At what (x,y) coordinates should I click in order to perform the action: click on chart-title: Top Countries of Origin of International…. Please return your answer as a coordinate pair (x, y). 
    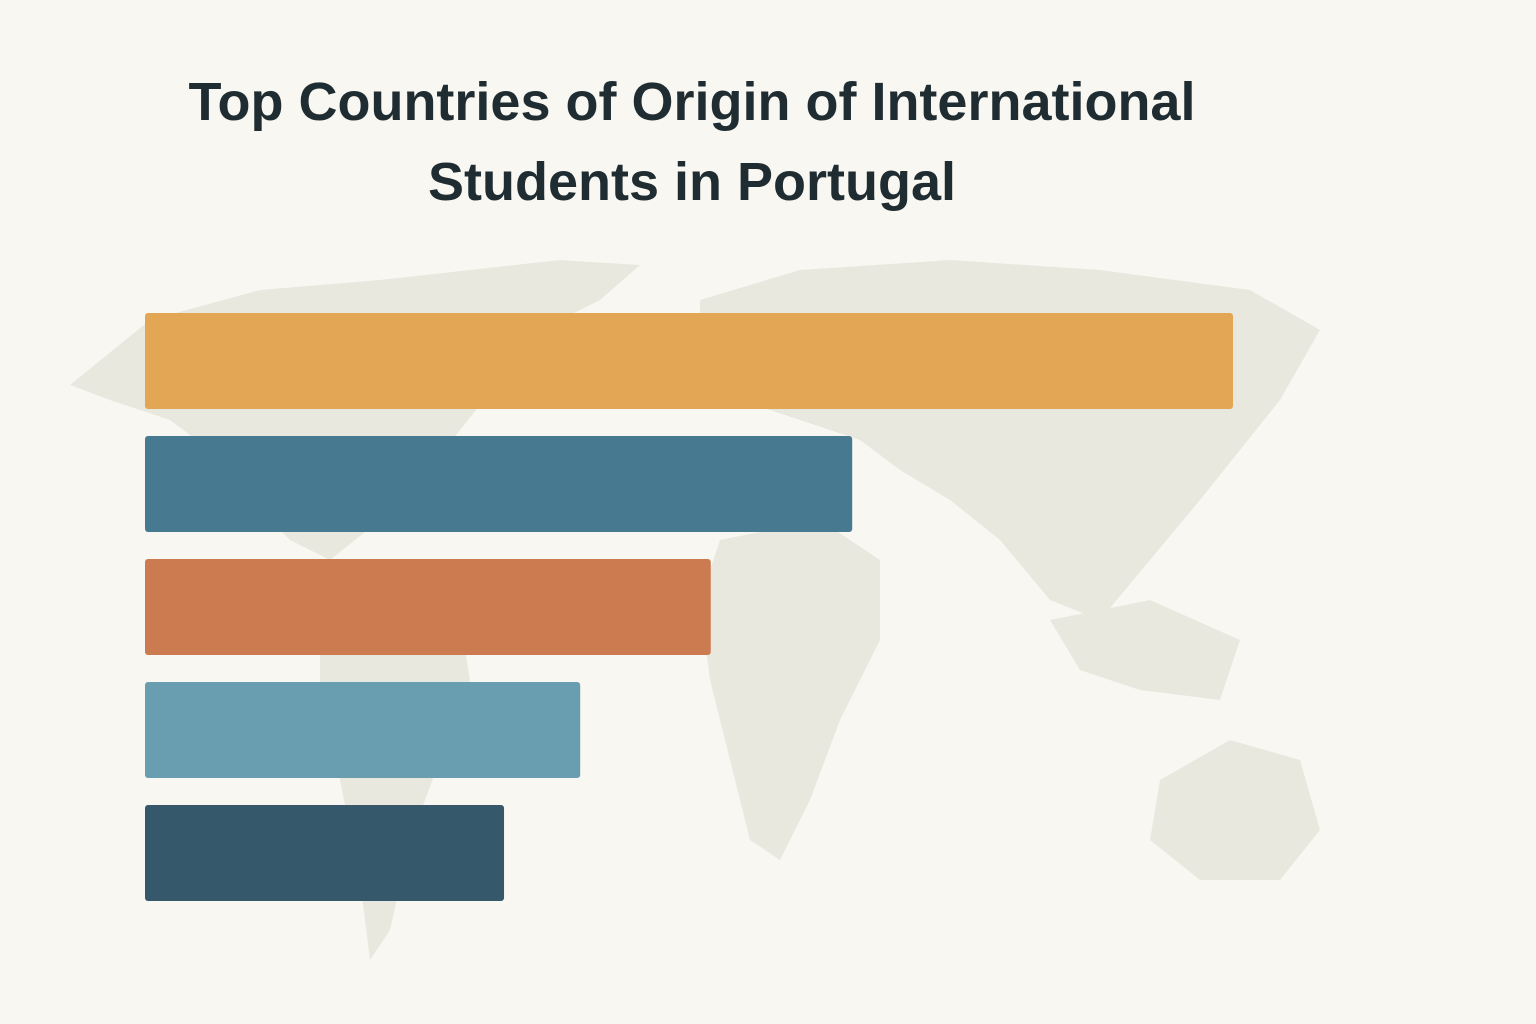
    Looking at the image, I should click on (692, 142).